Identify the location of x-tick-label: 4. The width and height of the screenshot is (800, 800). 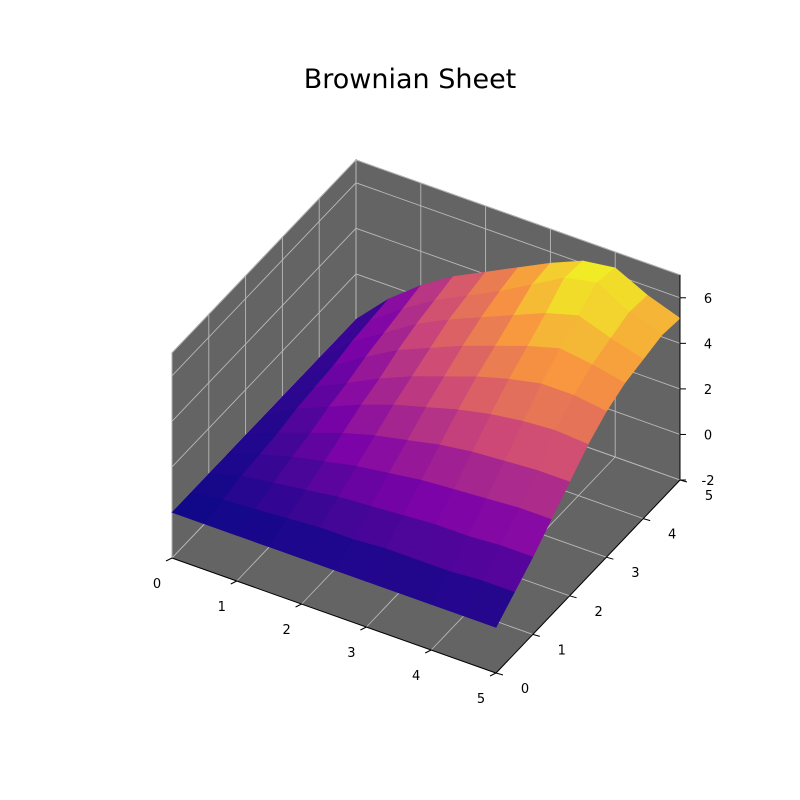
(416, 676).